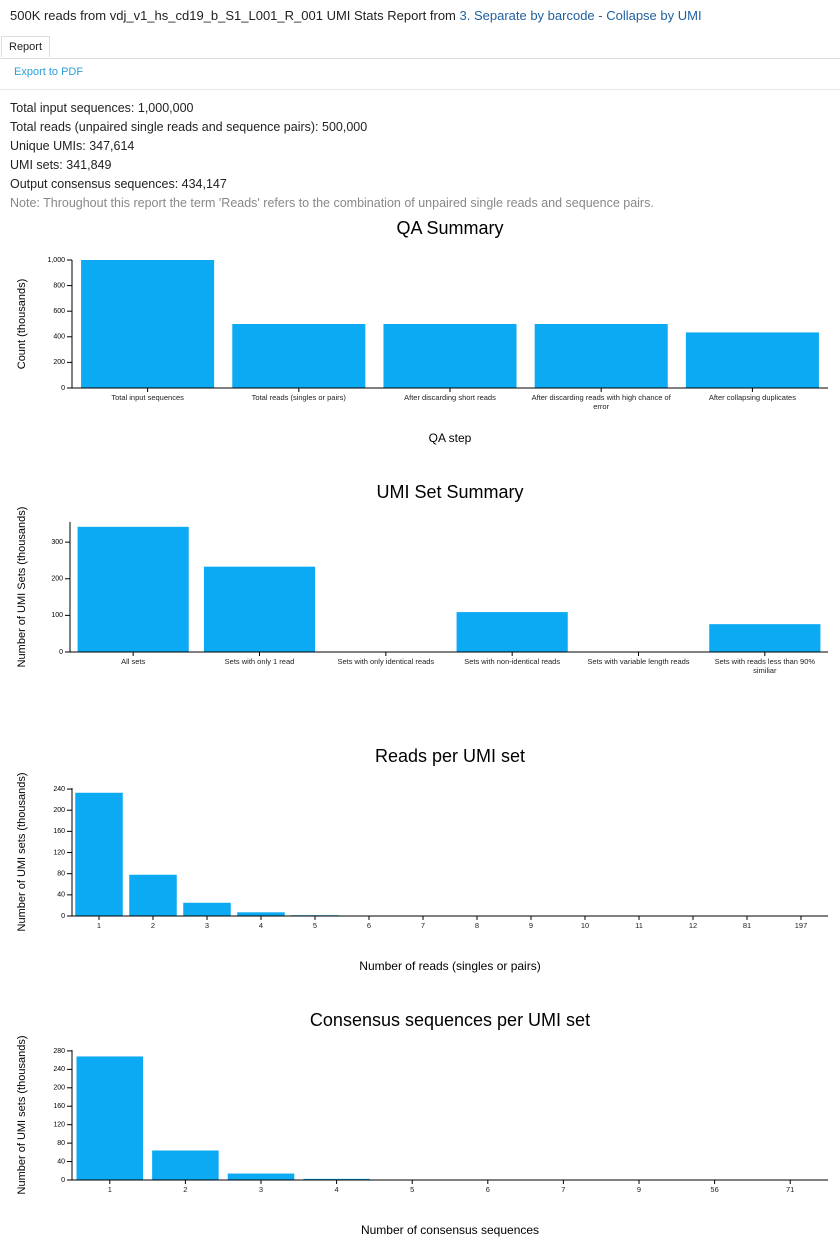  Describe the element at coordinates (449, 228) in the screenshot. I see `chart-title: QA Summary` at that location.